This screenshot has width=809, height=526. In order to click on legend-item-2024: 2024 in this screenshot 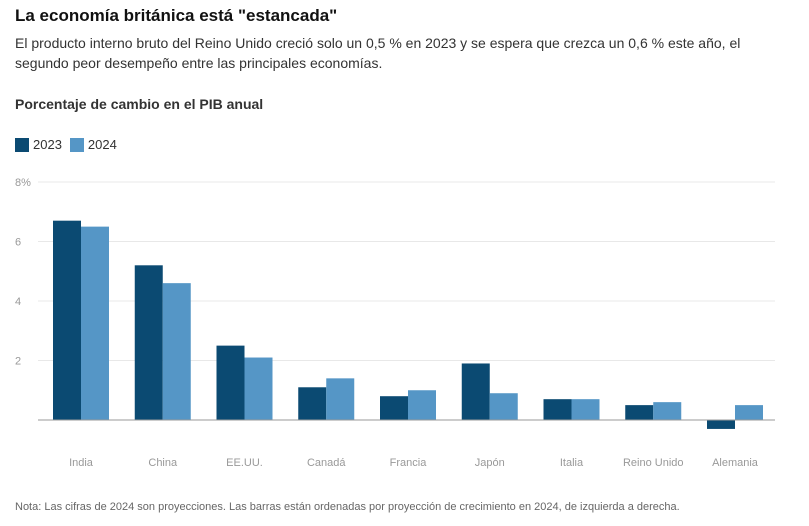, I will do `click(93, 144)`.